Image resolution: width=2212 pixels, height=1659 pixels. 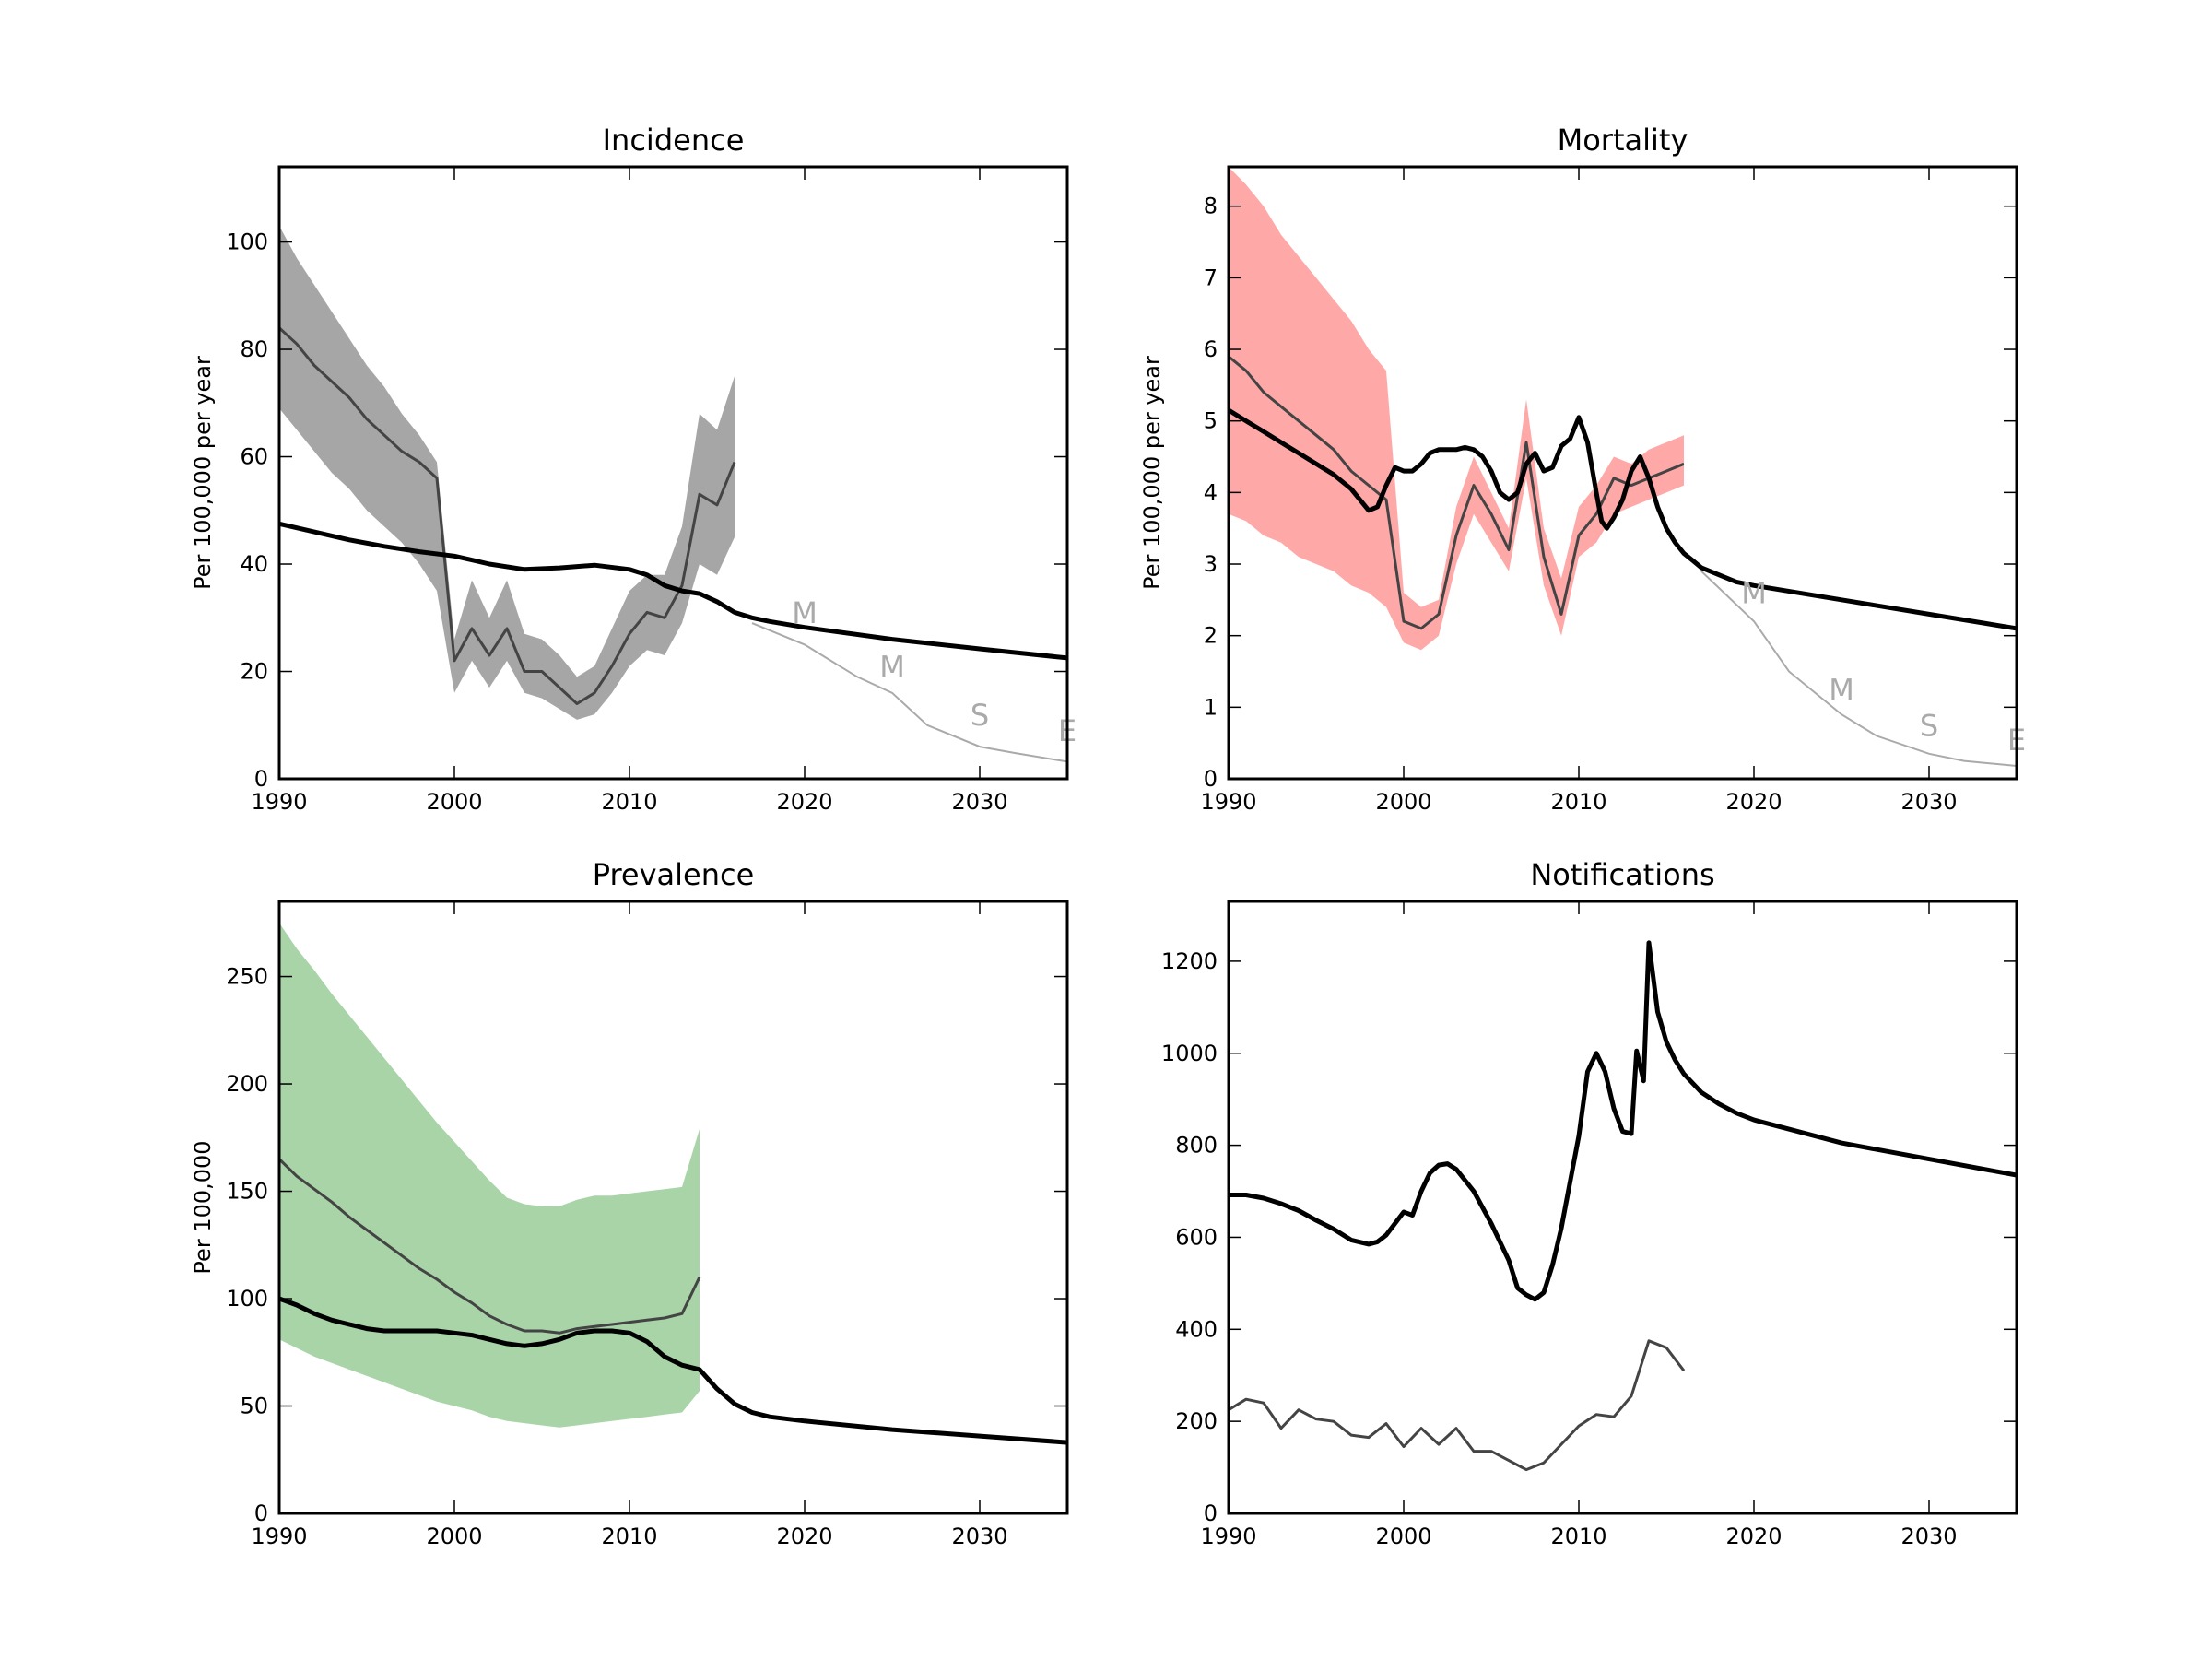 What do you see at coordinates (1196, 1146) in the screenshot?
I see `y-tick-label: 800` at bounding box center [1196, 1146].